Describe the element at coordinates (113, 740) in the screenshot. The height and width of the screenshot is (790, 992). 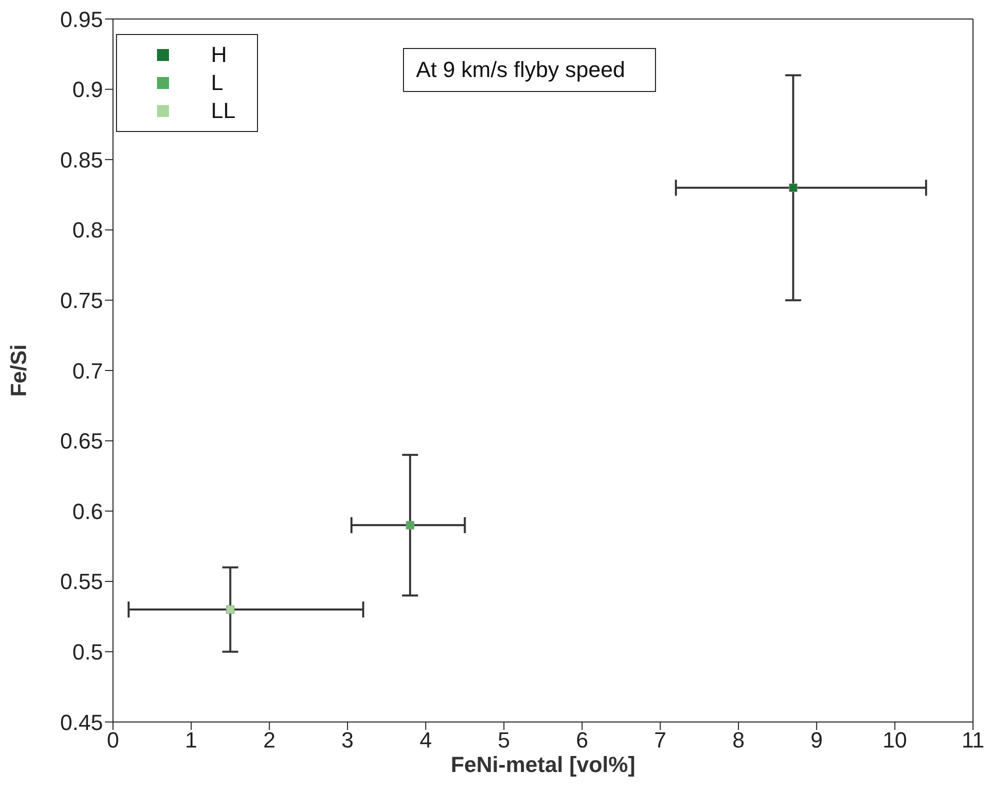
I see `x-tick-label: 0` at that location.